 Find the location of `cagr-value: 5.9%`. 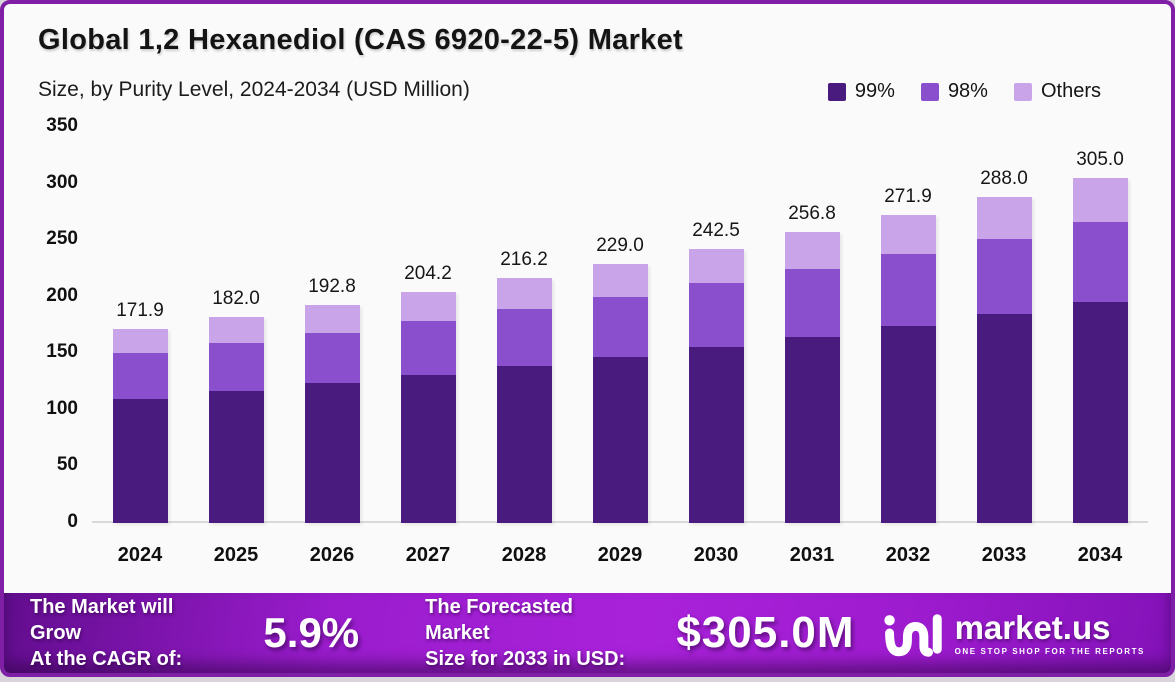

cagr-value: 5.9% is located at coordinates (311, 632).